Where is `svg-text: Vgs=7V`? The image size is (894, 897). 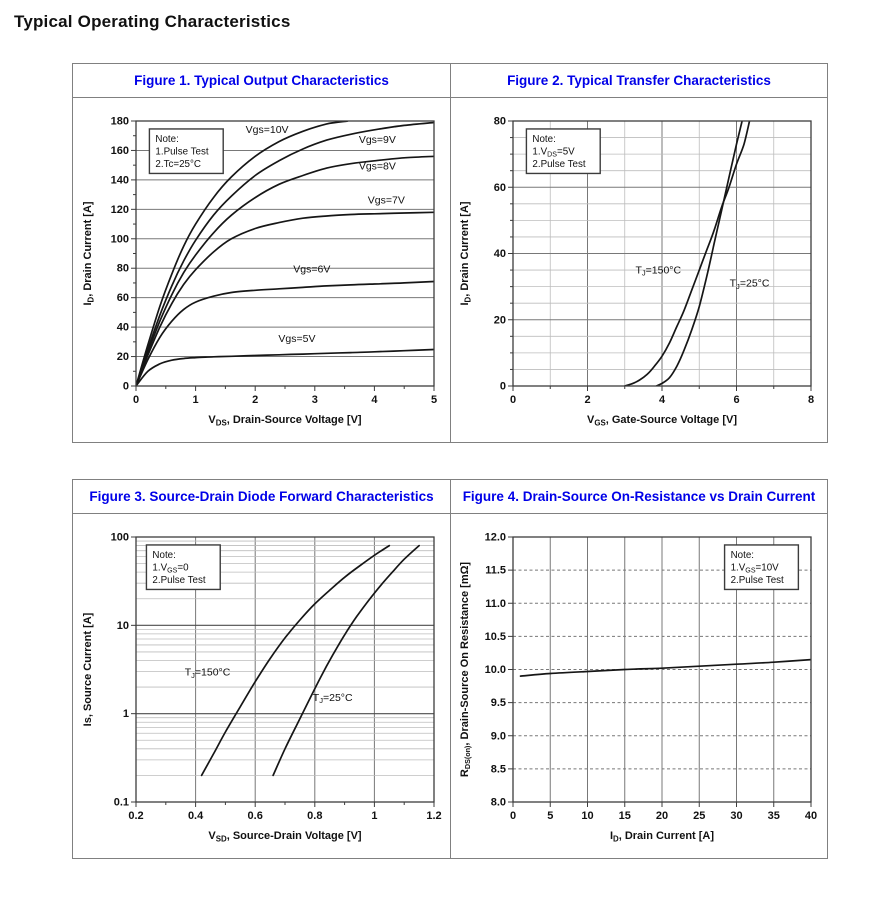
svg-text: Vgs=7V is located at coordinates (385, 200).